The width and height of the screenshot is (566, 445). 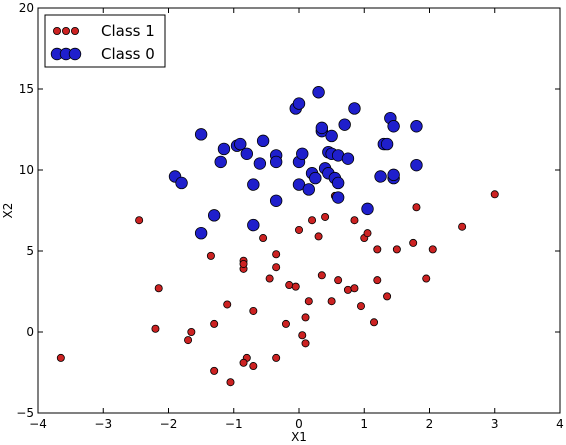 I want to click on x-tick-label: 3, so click(x=495, y=424).